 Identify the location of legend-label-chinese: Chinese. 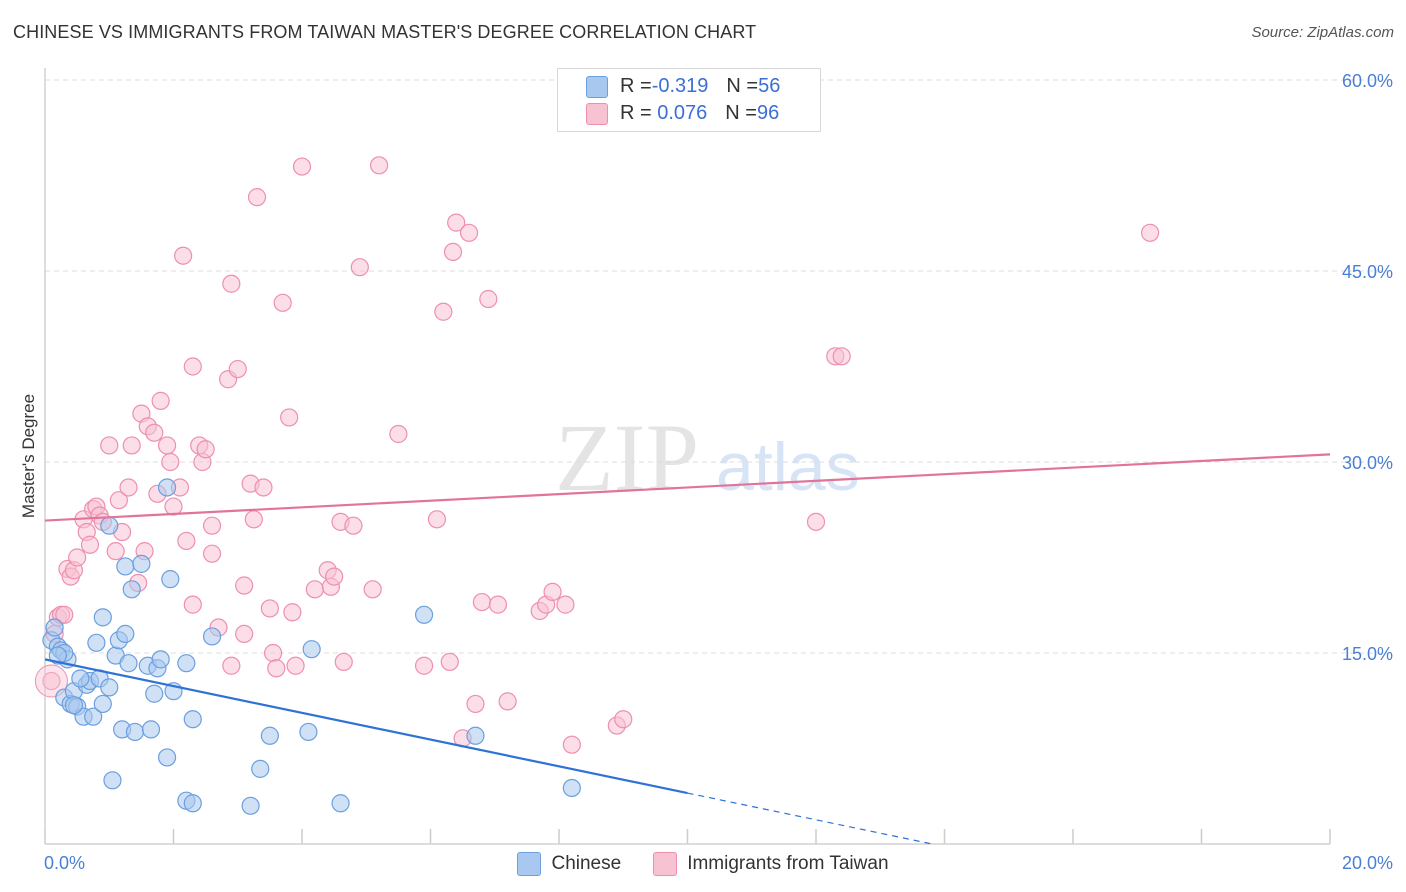
(586, 863).